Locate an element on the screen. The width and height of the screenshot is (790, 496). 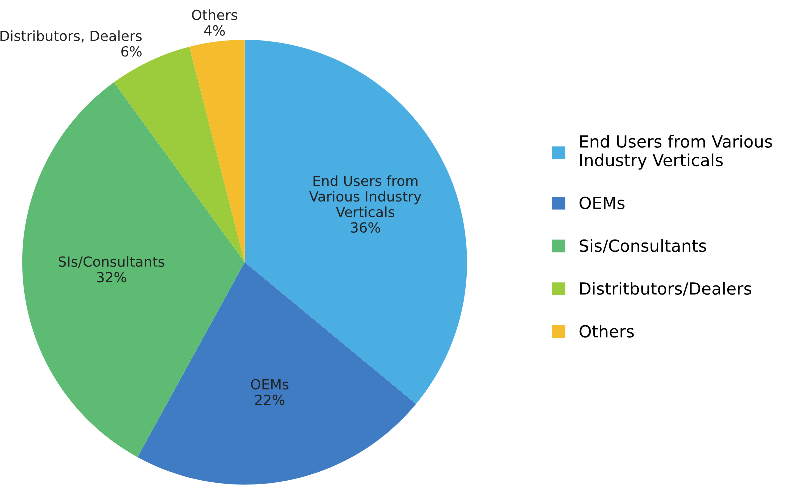
legend-label: End Users from Various Industry Verticals is located at coordinates (676, 152).